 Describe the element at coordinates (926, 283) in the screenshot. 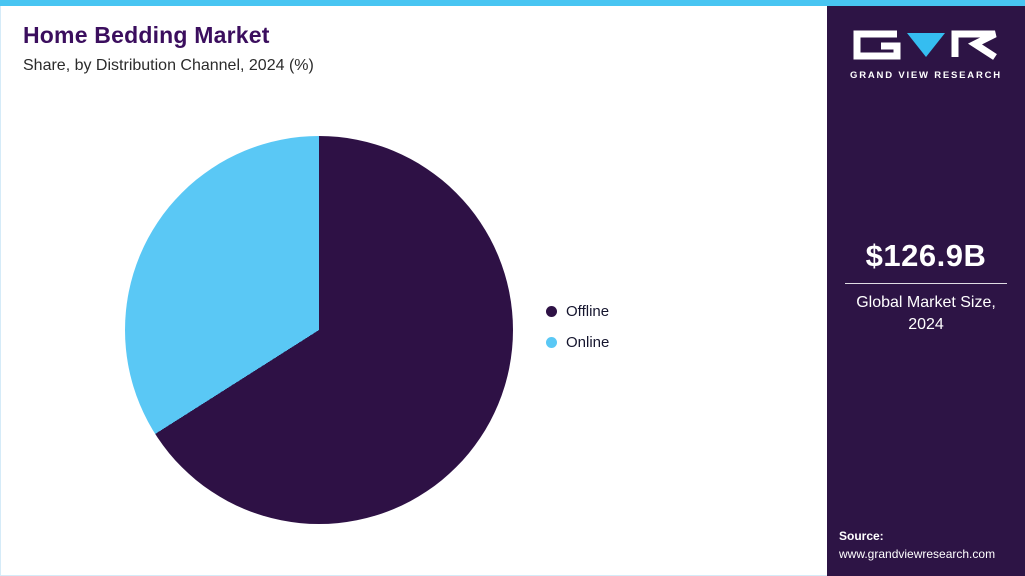

I see `market-size-divider` at that location.